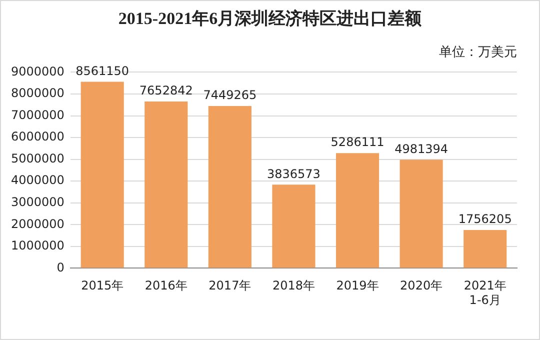 This screenshot has width=540, height=340. I want to click on y-tick-label: 9000000, so click(37, 71).